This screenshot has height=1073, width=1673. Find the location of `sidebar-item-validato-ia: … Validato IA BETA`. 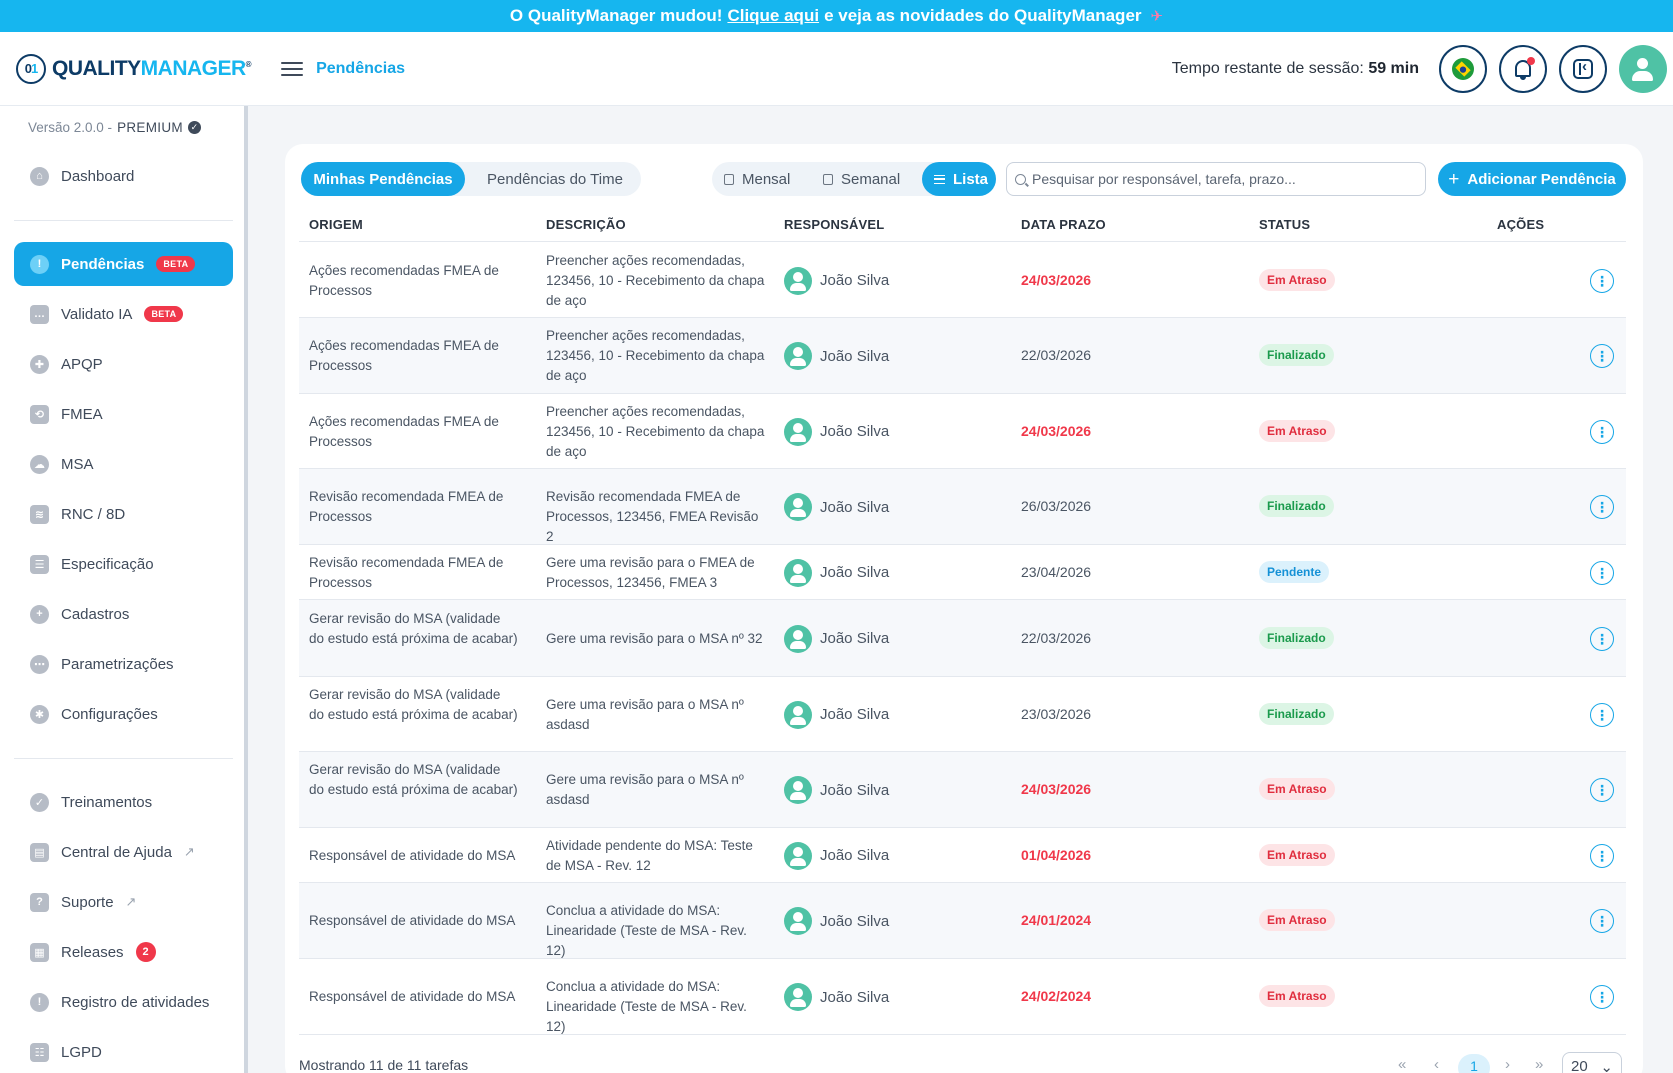

sidebar-item-validato-ia: … Validato IA BETA is located at coordinates (123, 314).